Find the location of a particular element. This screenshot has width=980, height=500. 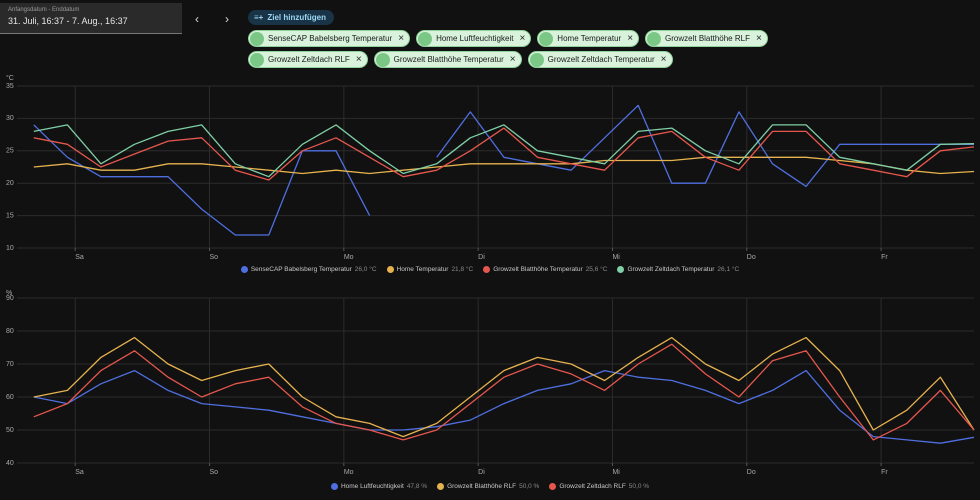

chip: Home Temperatur × is located at coordinates (588, 38).